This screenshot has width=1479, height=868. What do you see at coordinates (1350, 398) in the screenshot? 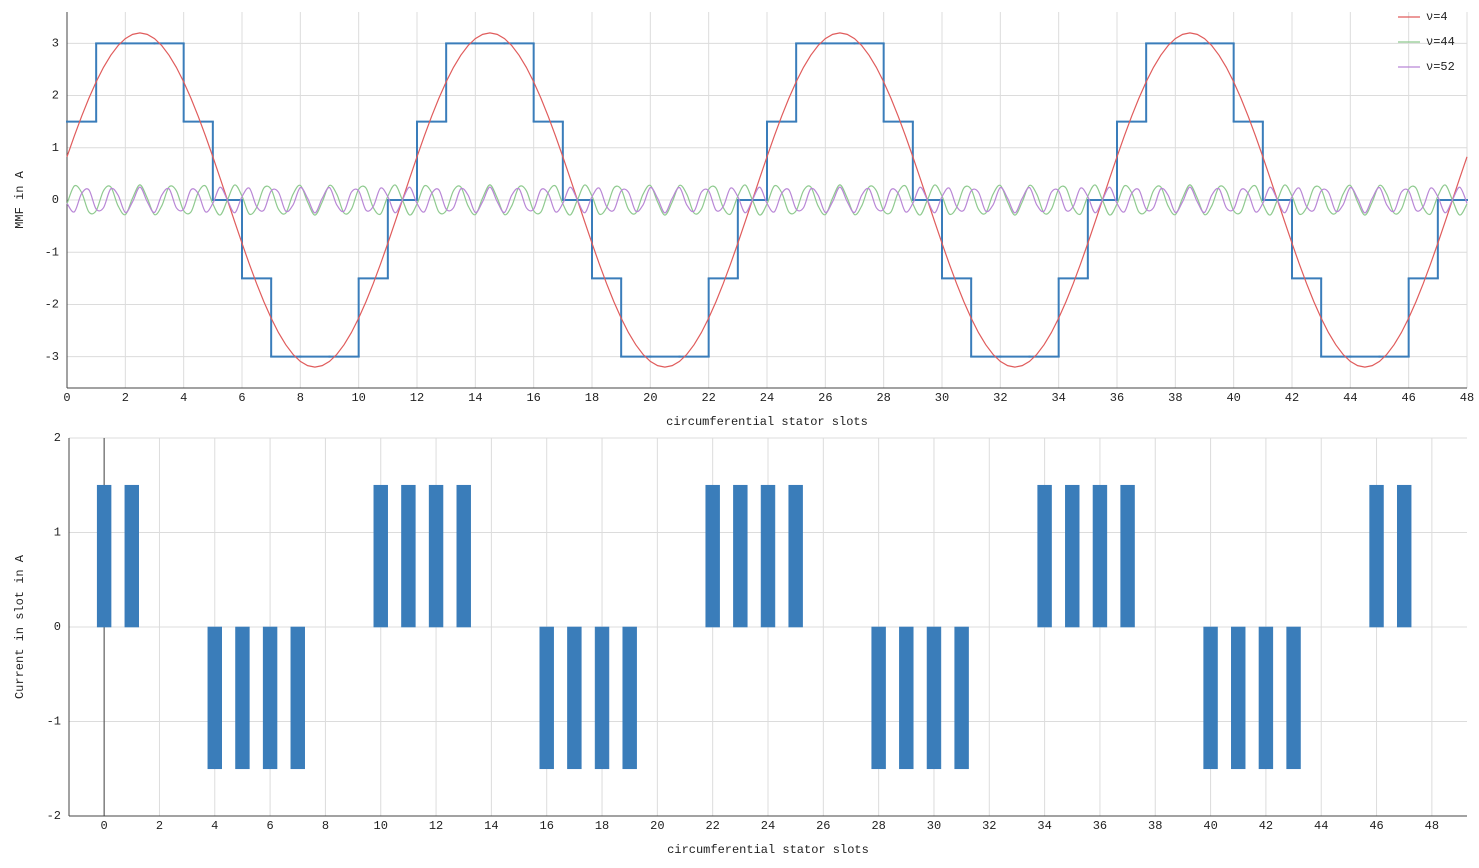
I see `x-tick-label: 44` at bounding box center [1350, 398].